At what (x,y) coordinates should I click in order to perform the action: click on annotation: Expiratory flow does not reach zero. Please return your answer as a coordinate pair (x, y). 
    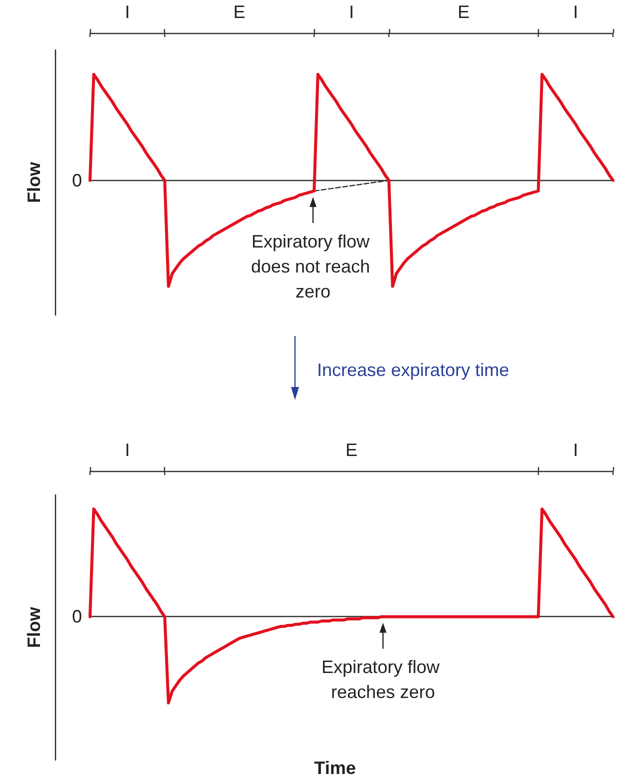
    Looking at the image, I should click on (313, 266).